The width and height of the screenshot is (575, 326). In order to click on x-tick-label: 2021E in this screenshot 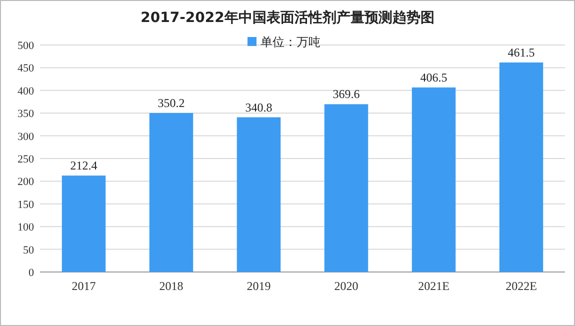, I will do `click(434, 286)`.